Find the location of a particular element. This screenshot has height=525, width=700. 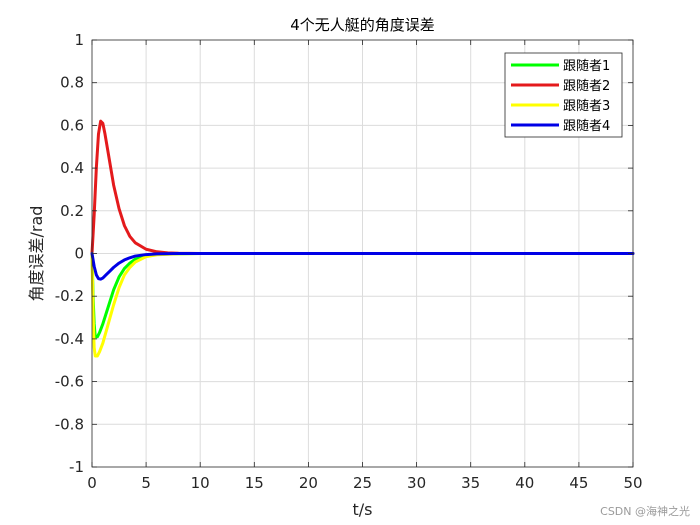

x-tick-label: 35 is located at coordinates (470, 483).